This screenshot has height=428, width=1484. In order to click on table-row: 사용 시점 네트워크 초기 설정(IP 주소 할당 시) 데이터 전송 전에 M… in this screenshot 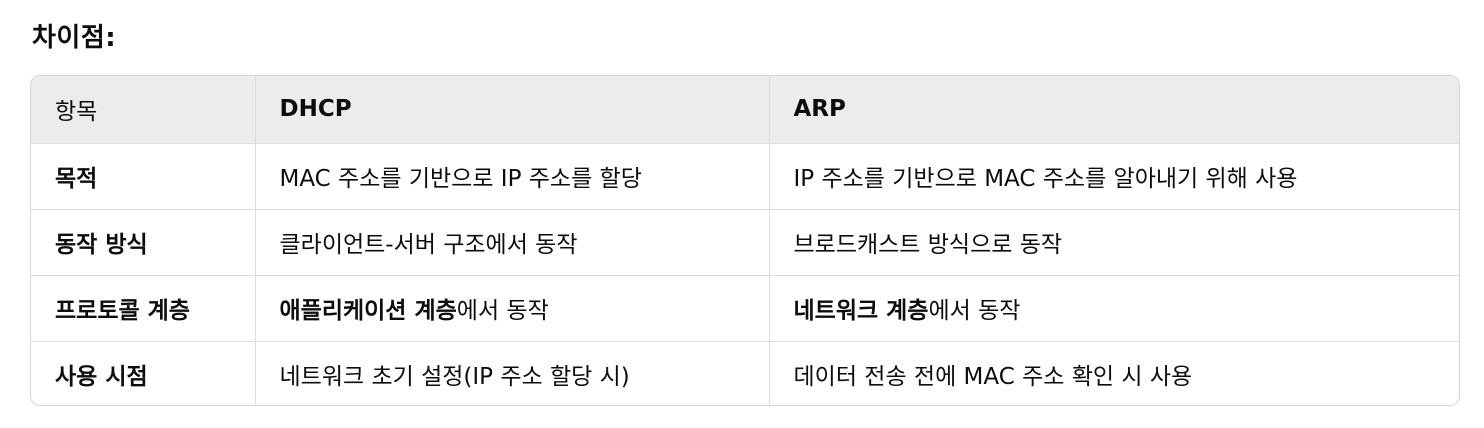, I will do `click(745, 373)`.